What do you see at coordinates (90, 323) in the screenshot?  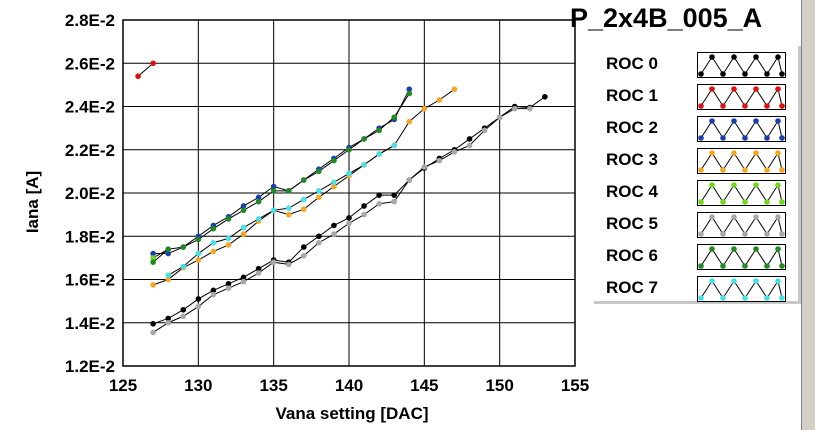 I see `y-tick-label: 1.4E-2` at bounding box center [90, 323].